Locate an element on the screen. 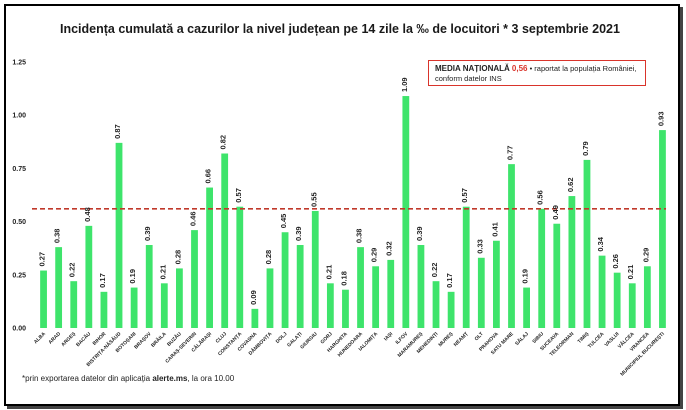  y-tick-label: 0.50 is located at coordinates (19, 222).